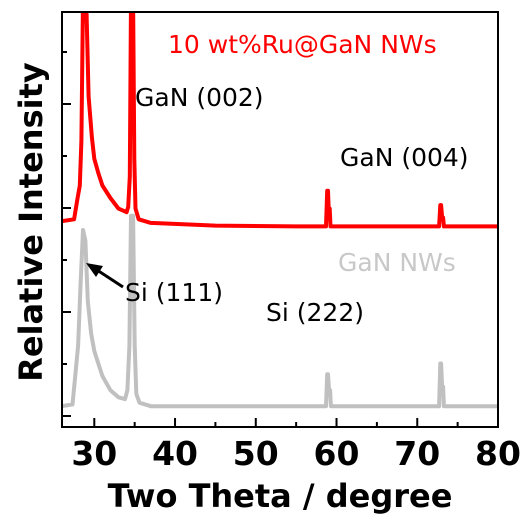 The height and width of the screenshot is (518, 520). I want to click on x-tick-label-70: 70, so click(417, 453).